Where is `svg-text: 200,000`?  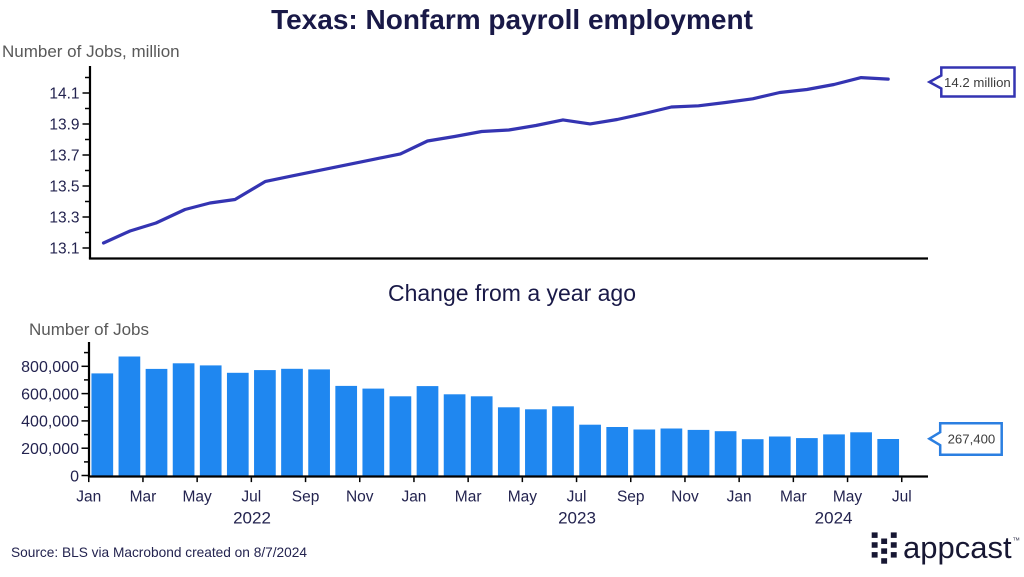
svg-text: 200,000 is located at coordinates (50, 449).